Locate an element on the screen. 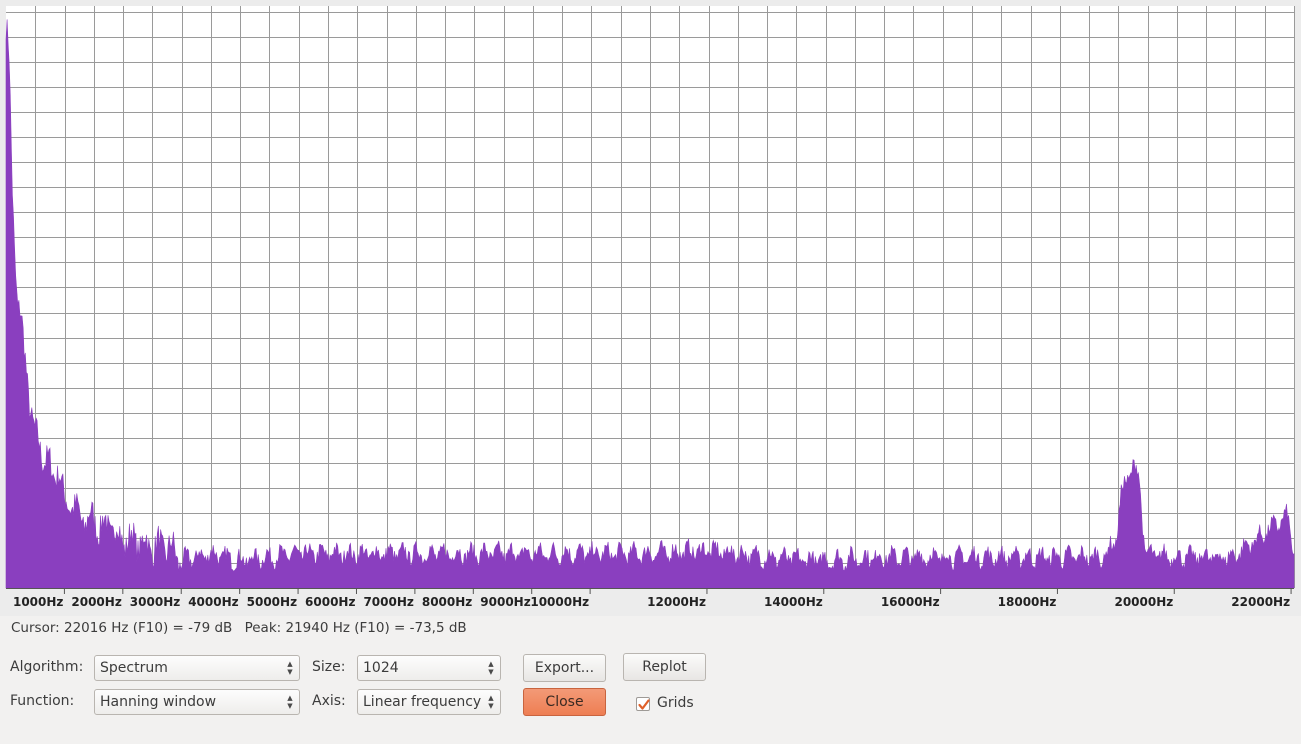  axis-select: Linear frequency ▲ ▼ is located at coordinates (429, 702).